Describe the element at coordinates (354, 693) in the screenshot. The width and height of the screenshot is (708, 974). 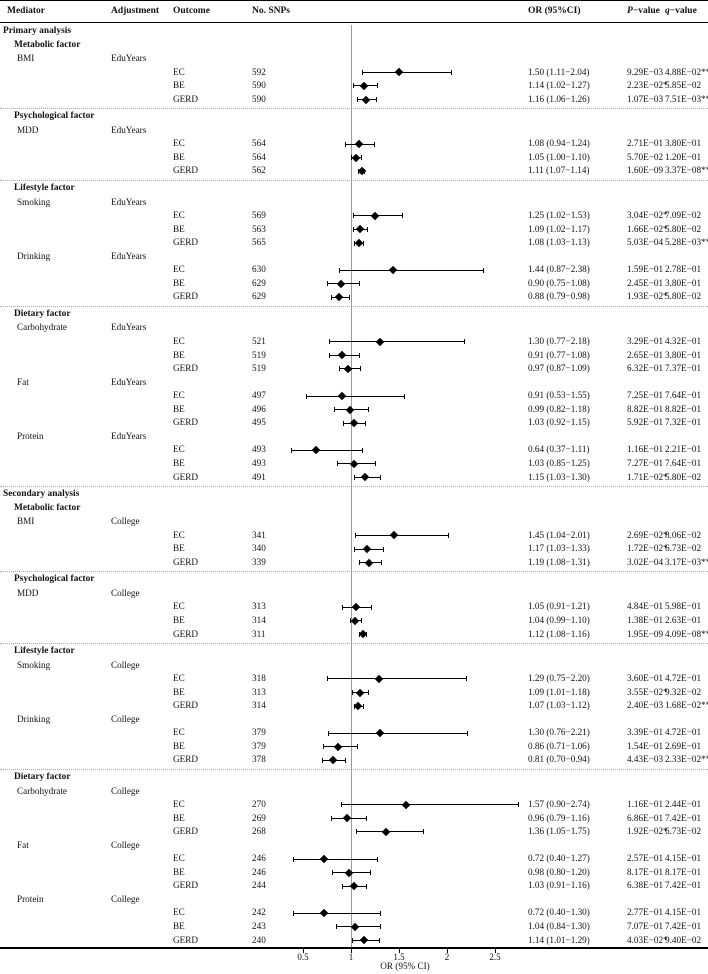
I see `forest-row: BE 313 1.09 (1.01−1.18) 3.55E−02* 9.32E−02` at that location.